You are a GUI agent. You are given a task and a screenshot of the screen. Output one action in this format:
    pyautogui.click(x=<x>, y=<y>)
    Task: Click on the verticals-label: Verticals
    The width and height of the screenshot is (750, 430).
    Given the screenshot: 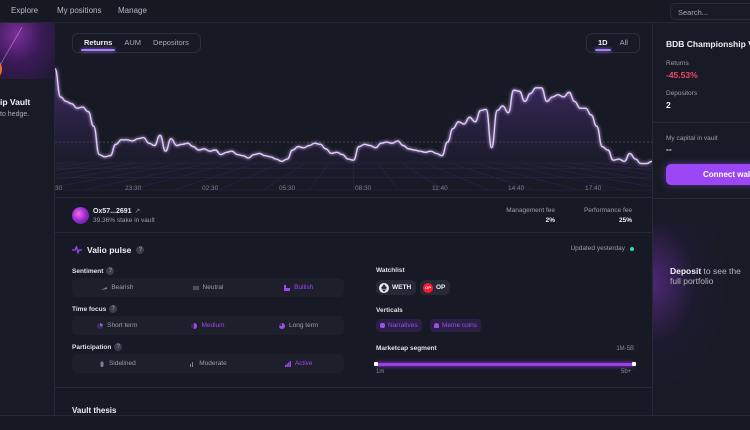 What is the action you would take?
    pyautogui.click(x=389, y=310)
    